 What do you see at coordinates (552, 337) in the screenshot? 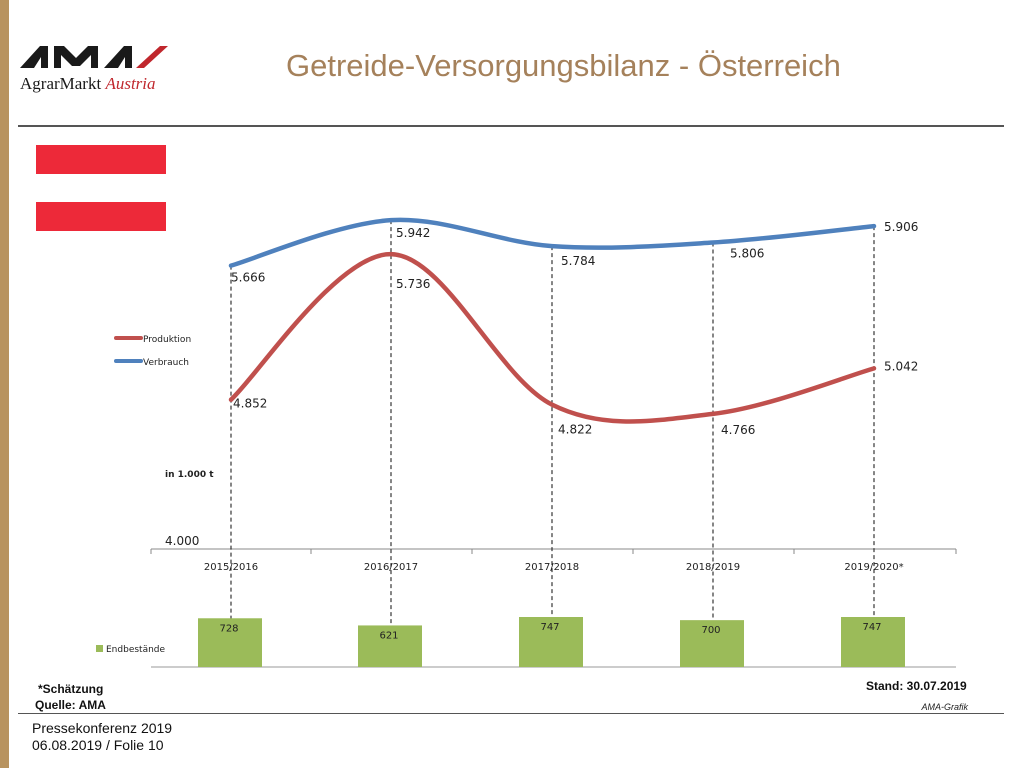
I see `series-line-produktion` at bounding box center [552, 337].